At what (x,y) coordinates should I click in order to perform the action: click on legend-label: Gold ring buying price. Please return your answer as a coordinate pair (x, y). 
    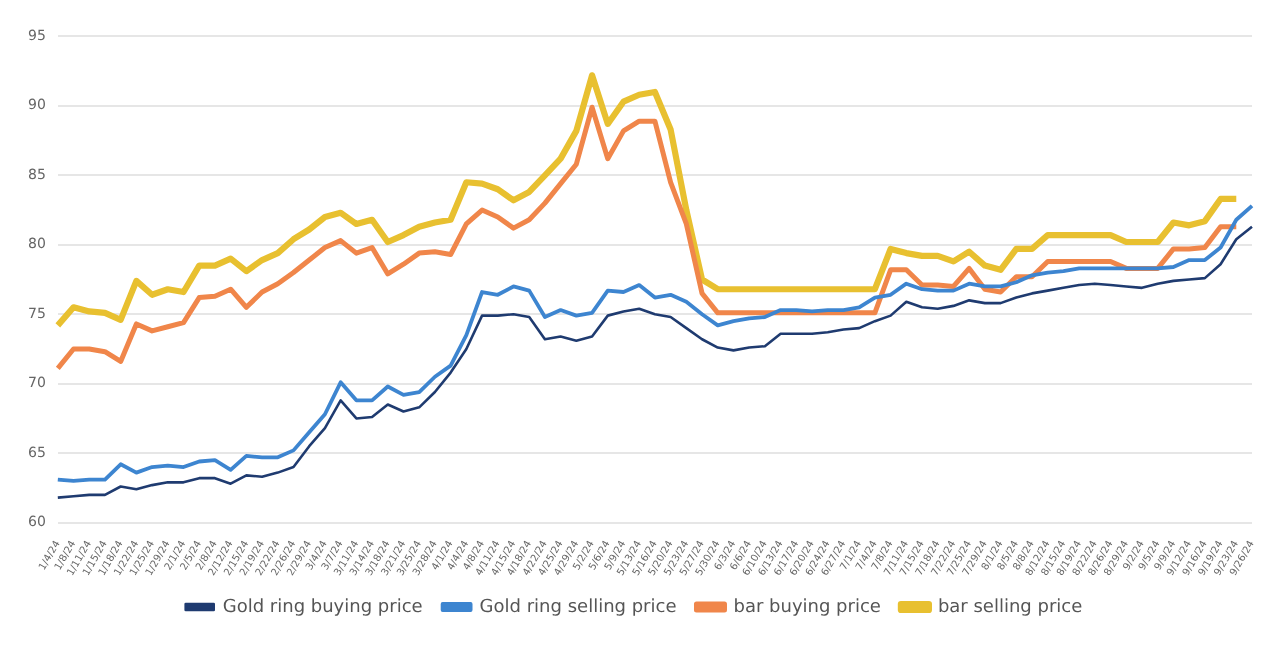
    Looking at the image, I should click on (323, 607).